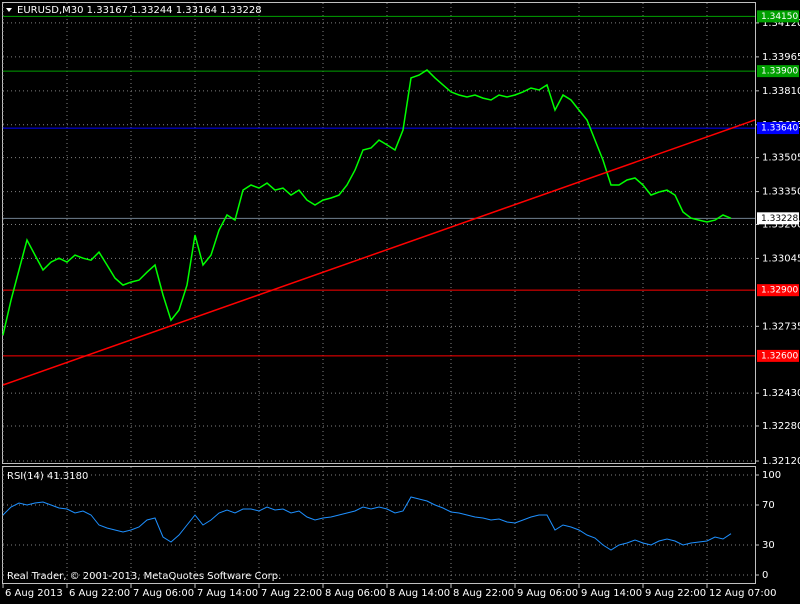 This screenshot has width=800, height=604. What do you see at coordinates (781, 258) in the screenshot?
I see `y-tick-label: 1.33045` at bounding box center [781, 258].